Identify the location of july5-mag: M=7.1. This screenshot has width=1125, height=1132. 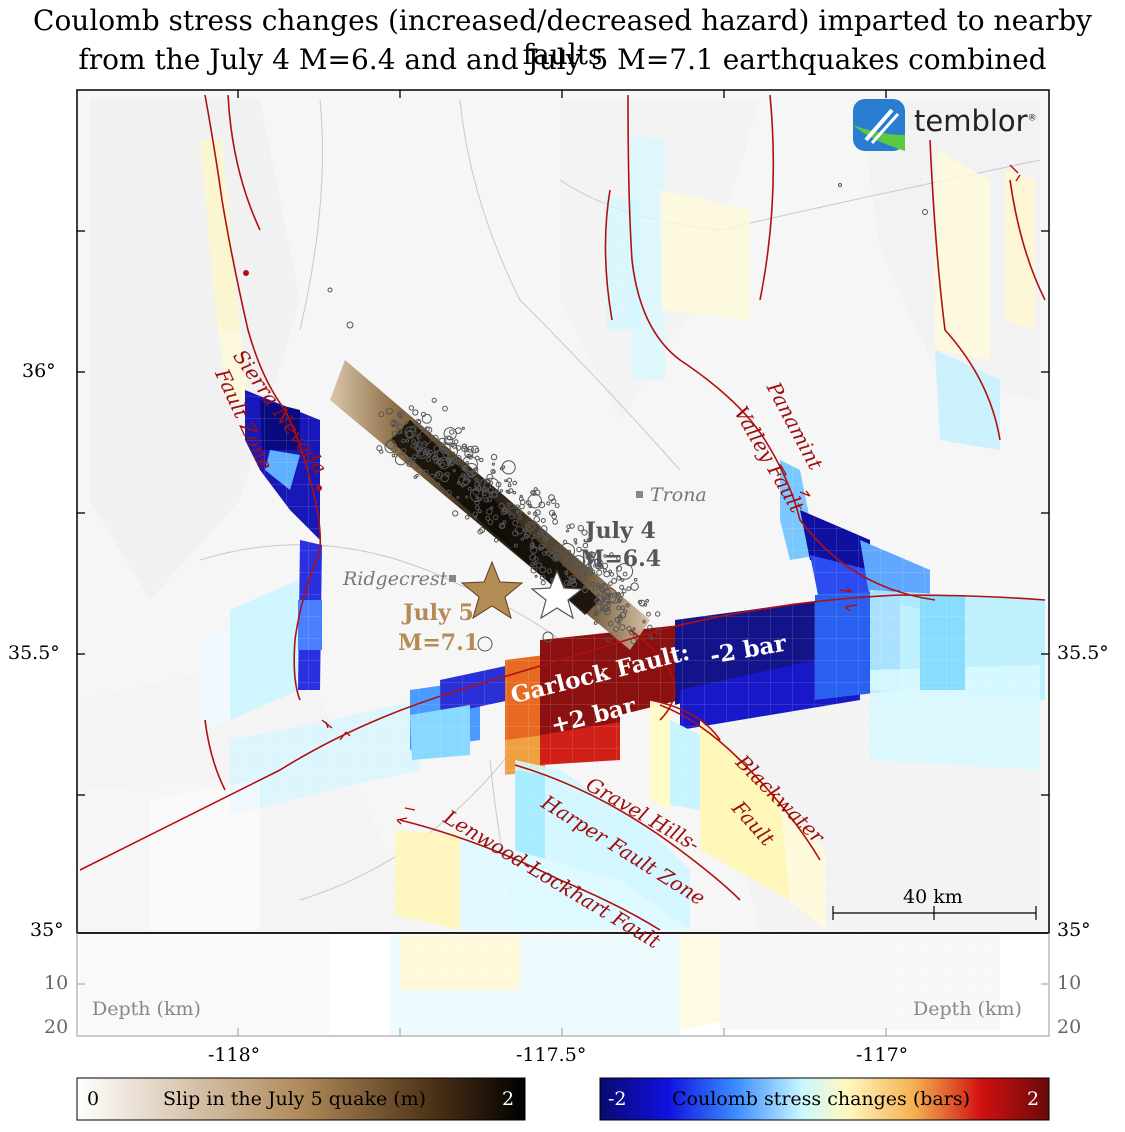
(439, 643).